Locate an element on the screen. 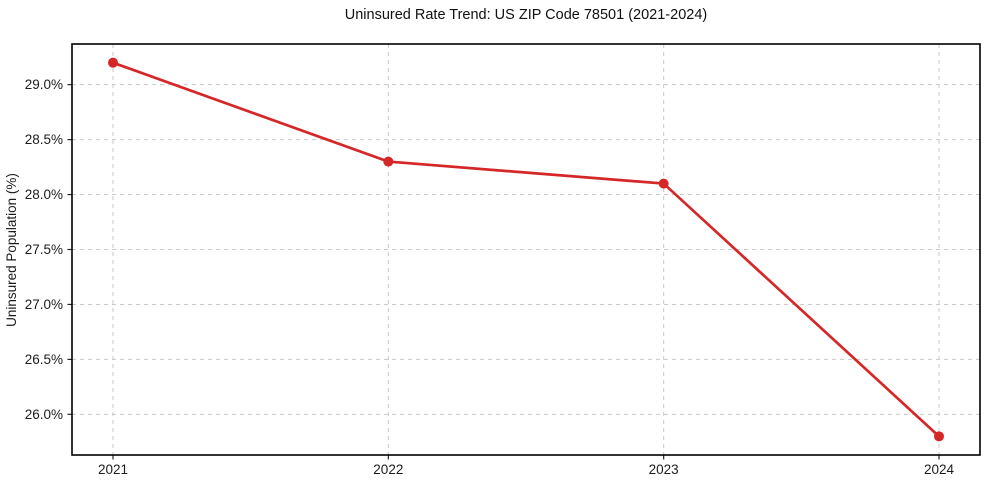  y-tick-label: 26.0% is located at coordinates (44, 414).